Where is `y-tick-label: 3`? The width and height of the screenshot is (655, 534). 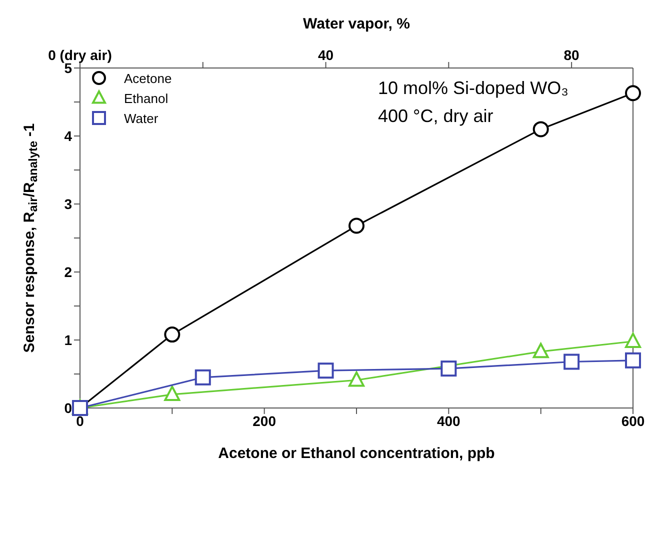 y-tick-label: 3 is located at coordinates (68, 204).